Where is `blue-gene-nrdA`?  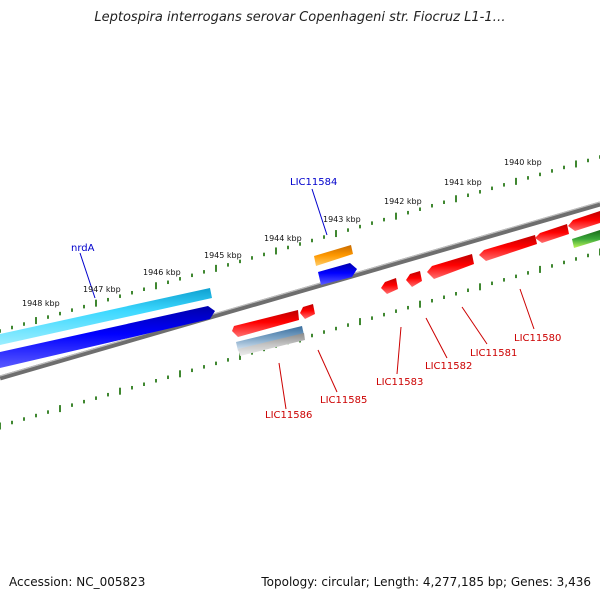 blue-gene-nrdA is located at coordinates (107, 337).